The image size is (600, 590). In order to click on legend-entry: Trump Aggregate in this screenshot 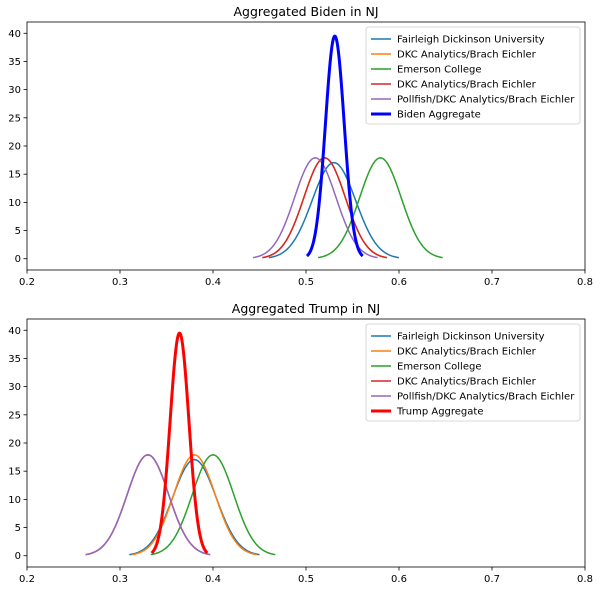, I will do `click(439, 412)`.